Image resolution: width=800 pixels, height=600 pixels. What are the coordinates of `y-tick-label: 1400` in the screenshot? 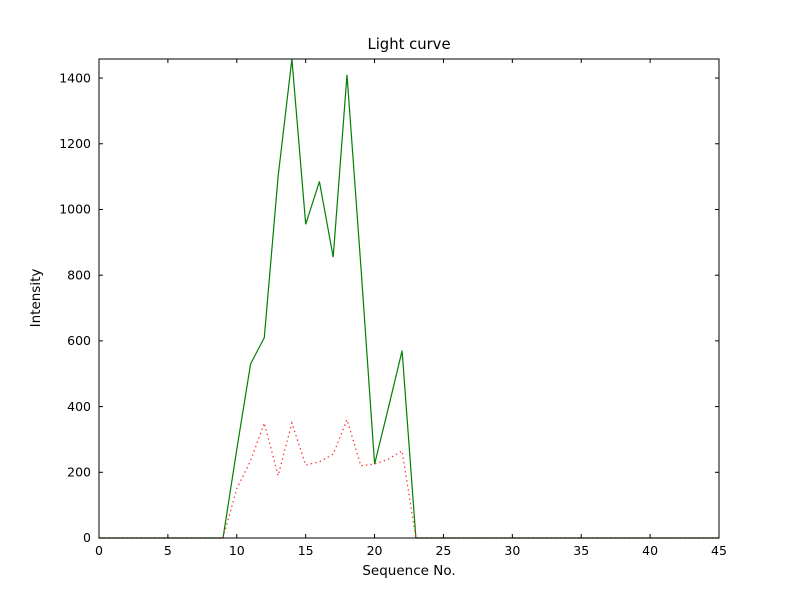 It's located at (75, 77).